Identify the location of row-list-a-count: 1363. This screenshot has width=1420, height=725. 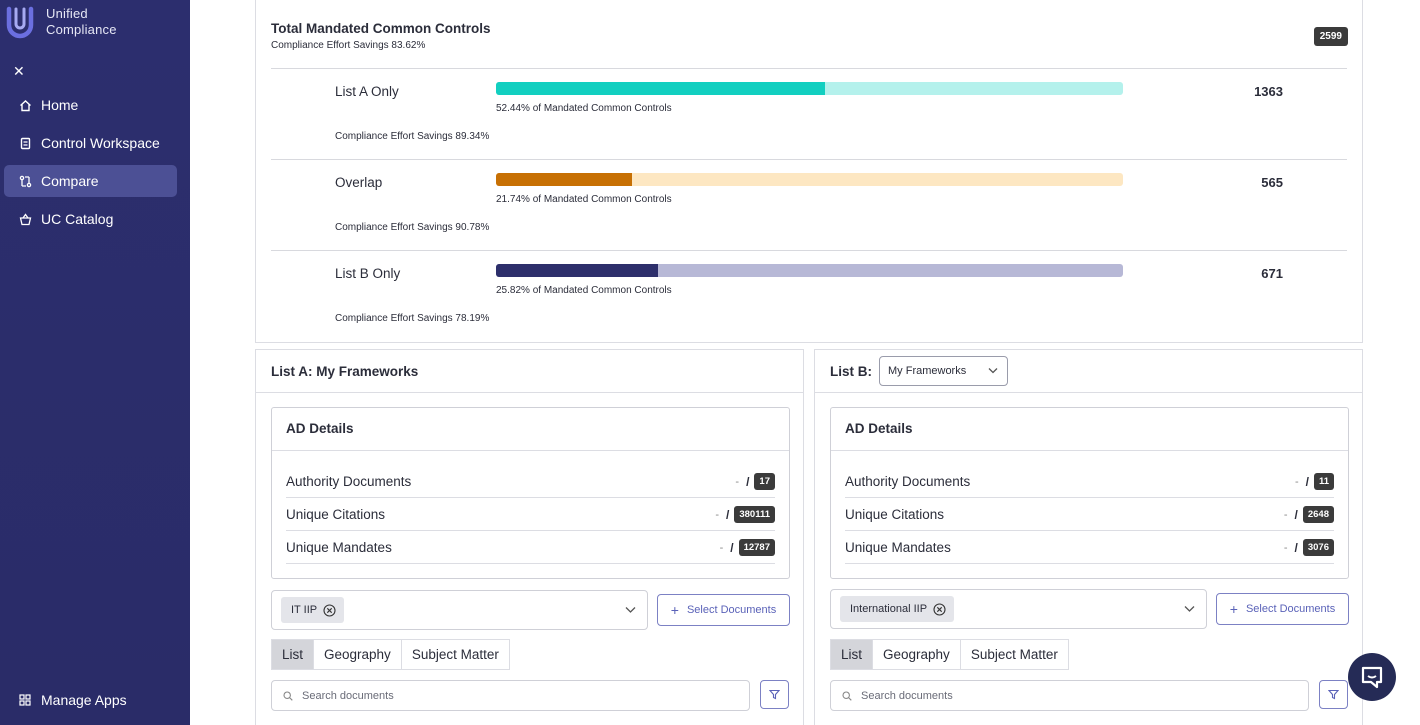
(1268, 91).